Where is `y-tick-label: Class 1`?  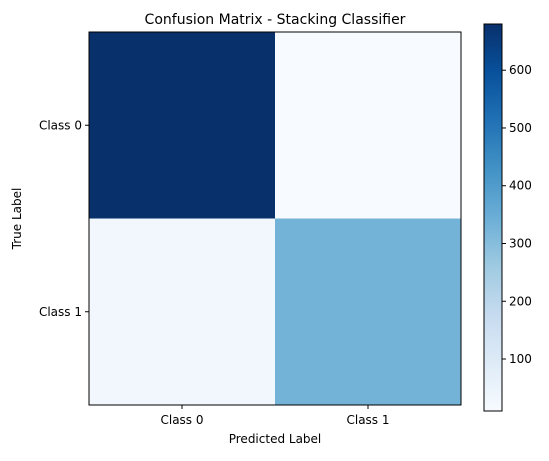 y-tick-label: Class 1 is located at coordinates (60, 312).